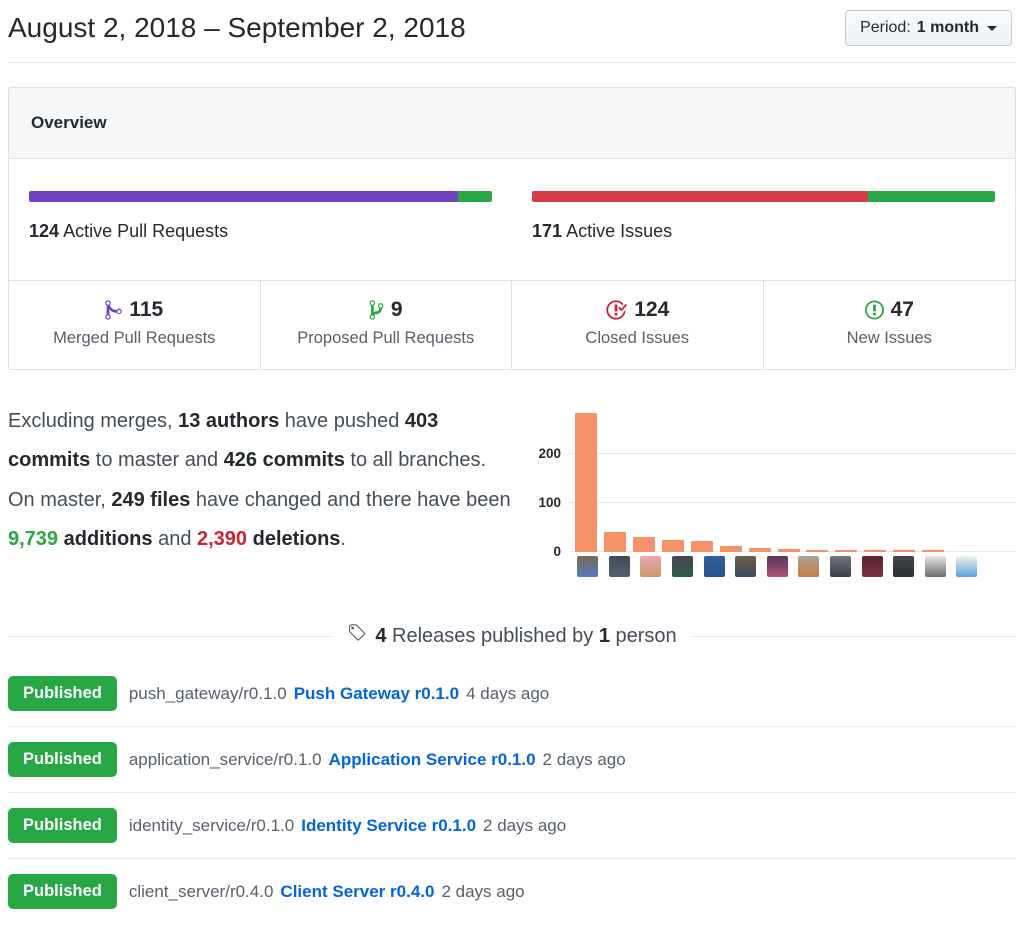 The image size is (1024, 925). I want to click on stat-new-issues: 47 New Issues, so click(890, 325).